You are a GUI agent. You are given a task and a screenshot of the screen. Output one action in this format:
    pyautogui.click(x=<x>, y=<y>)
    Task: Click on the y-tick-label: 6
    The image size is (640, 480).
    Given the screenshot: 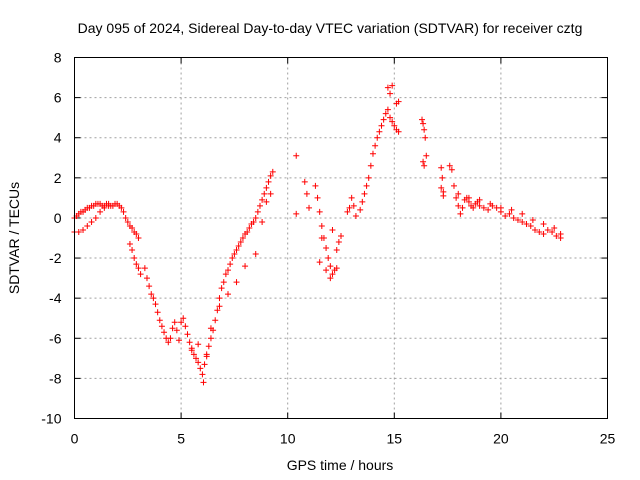 What is the action you would take?
    pyautogui.click(x=58, y=98)
    